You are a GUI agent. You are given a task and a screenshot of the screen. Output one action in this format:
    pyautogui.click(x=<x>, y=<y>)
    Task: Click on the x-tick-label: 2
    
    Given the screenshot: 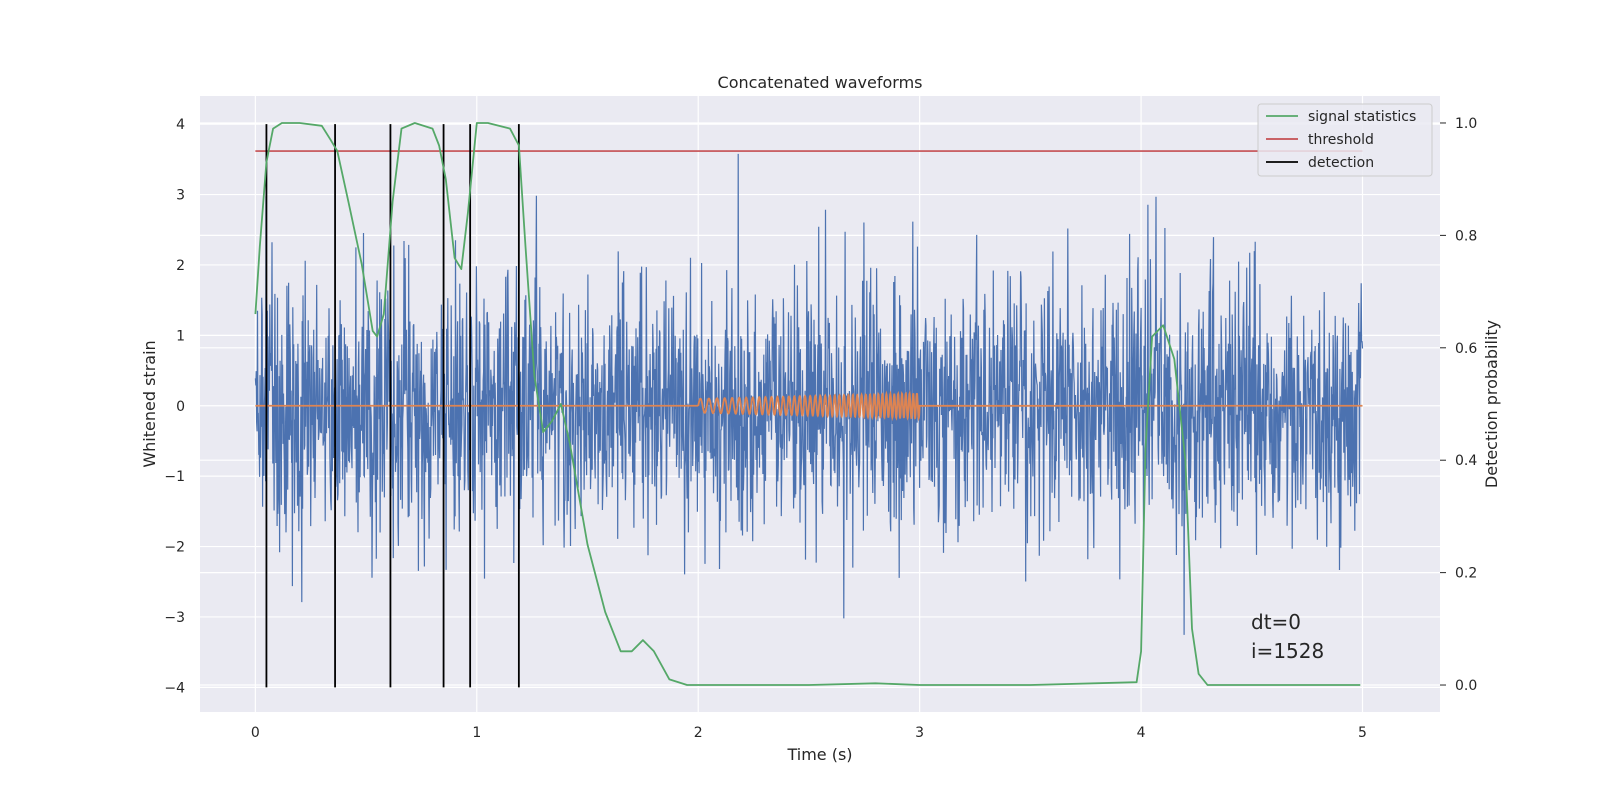 What is the action you would take?
    pyautogui.click(x=698, y=733)
    